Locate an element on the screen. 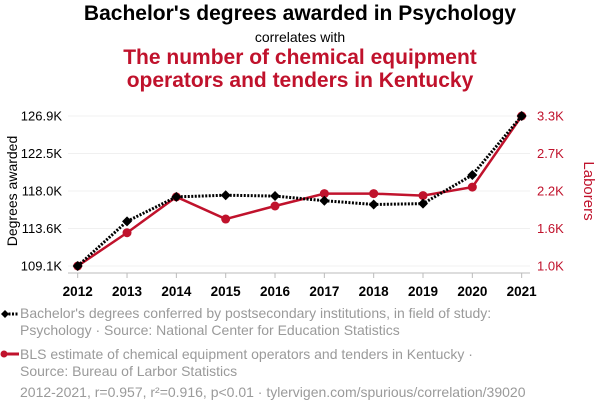  y-left-tick-label: 113.6K is located at coordinates (42, 228).